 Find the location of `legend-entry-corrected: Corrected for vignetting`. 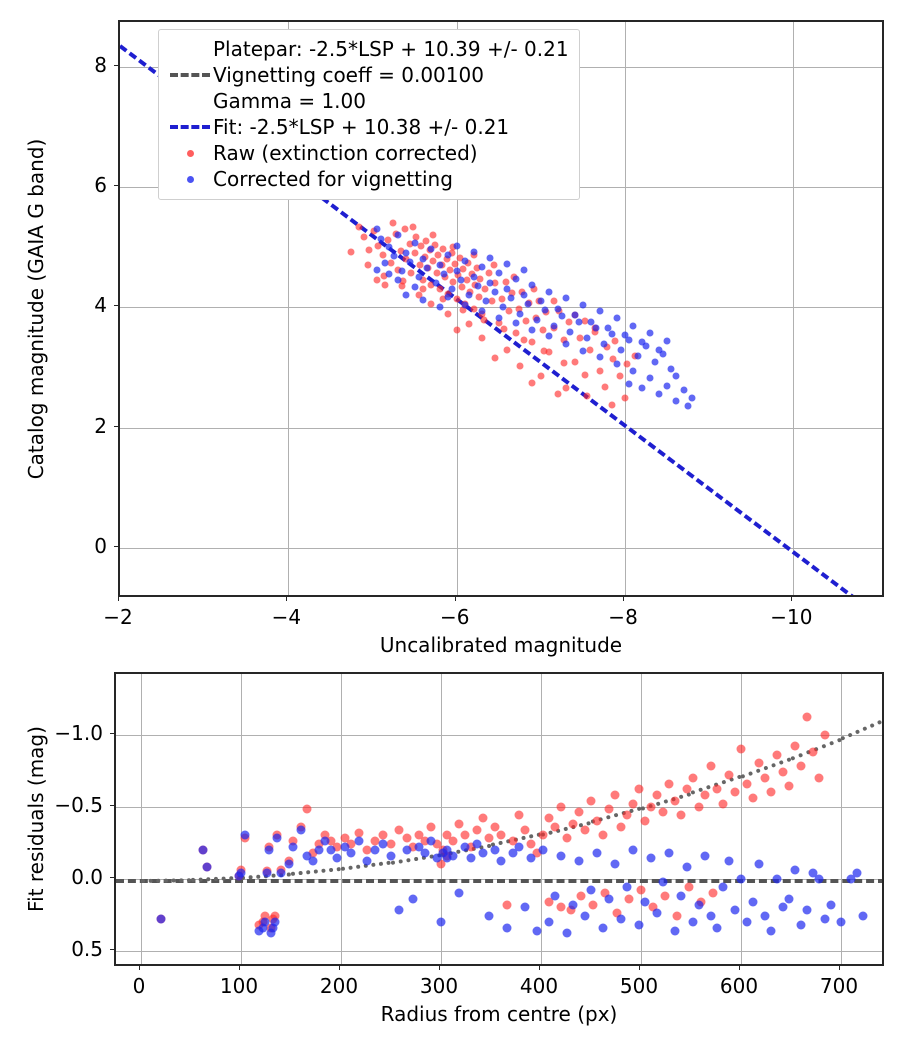

legend-entry-corrected: Corrected for vignetting is located at coordinates (368, 179).